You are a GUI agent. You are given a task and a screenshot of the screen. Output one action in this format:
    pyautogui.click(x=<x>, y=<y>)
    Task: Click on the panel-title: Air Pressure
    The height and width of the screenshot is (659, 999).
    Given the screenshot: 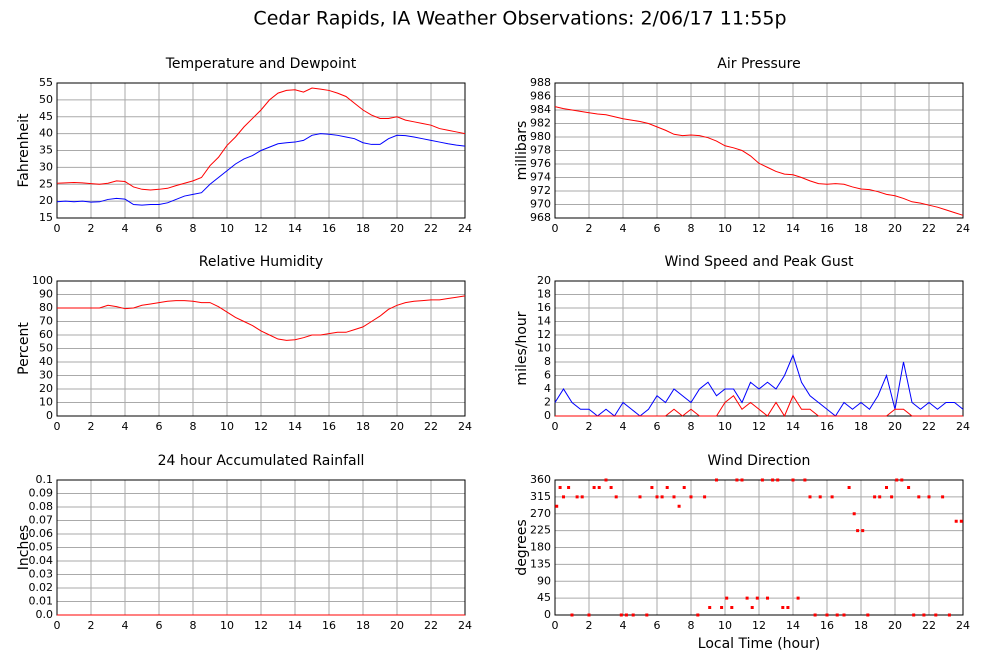 What is the action you would take?
    pyautogui.click(x=758, y=64)
    